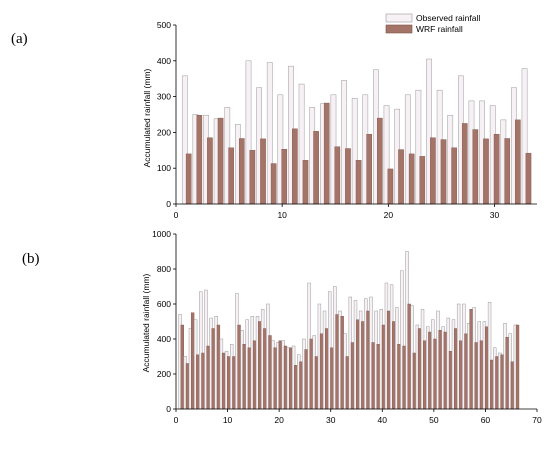  What do you see at coordinates (164, 269) in the screenshot?
I see `y-tick-label-b: 800` at bounding box center [164, 269].